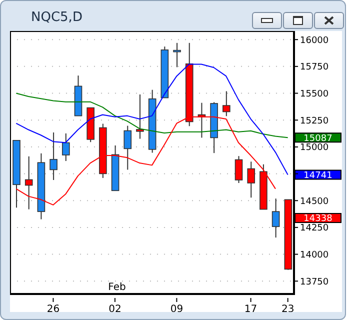  I want to click on y-tick-label: 15250, so click(314, 121).